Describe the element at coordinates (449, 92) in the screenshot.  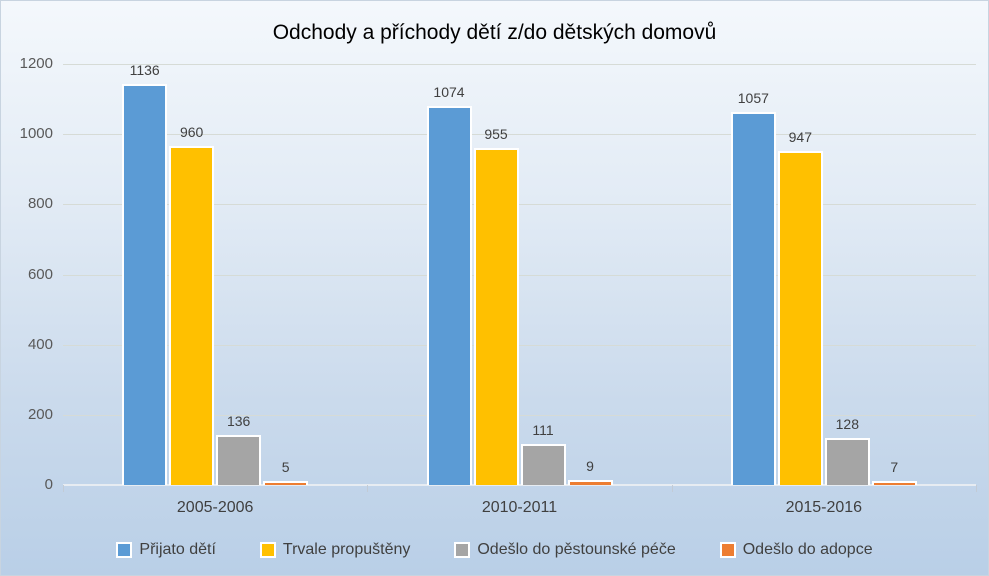
I see `bar-value-label: 1074` at that location.